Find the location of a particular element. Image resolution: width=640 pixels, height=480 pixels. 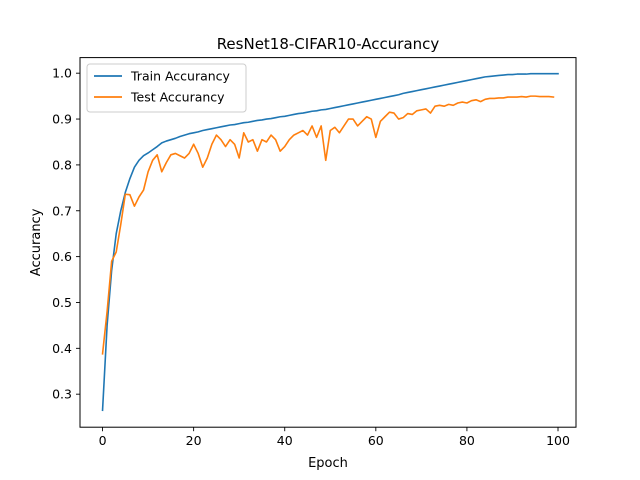

legend: Train Accurancy Test Accurancy is located at coordinates (166, 88).